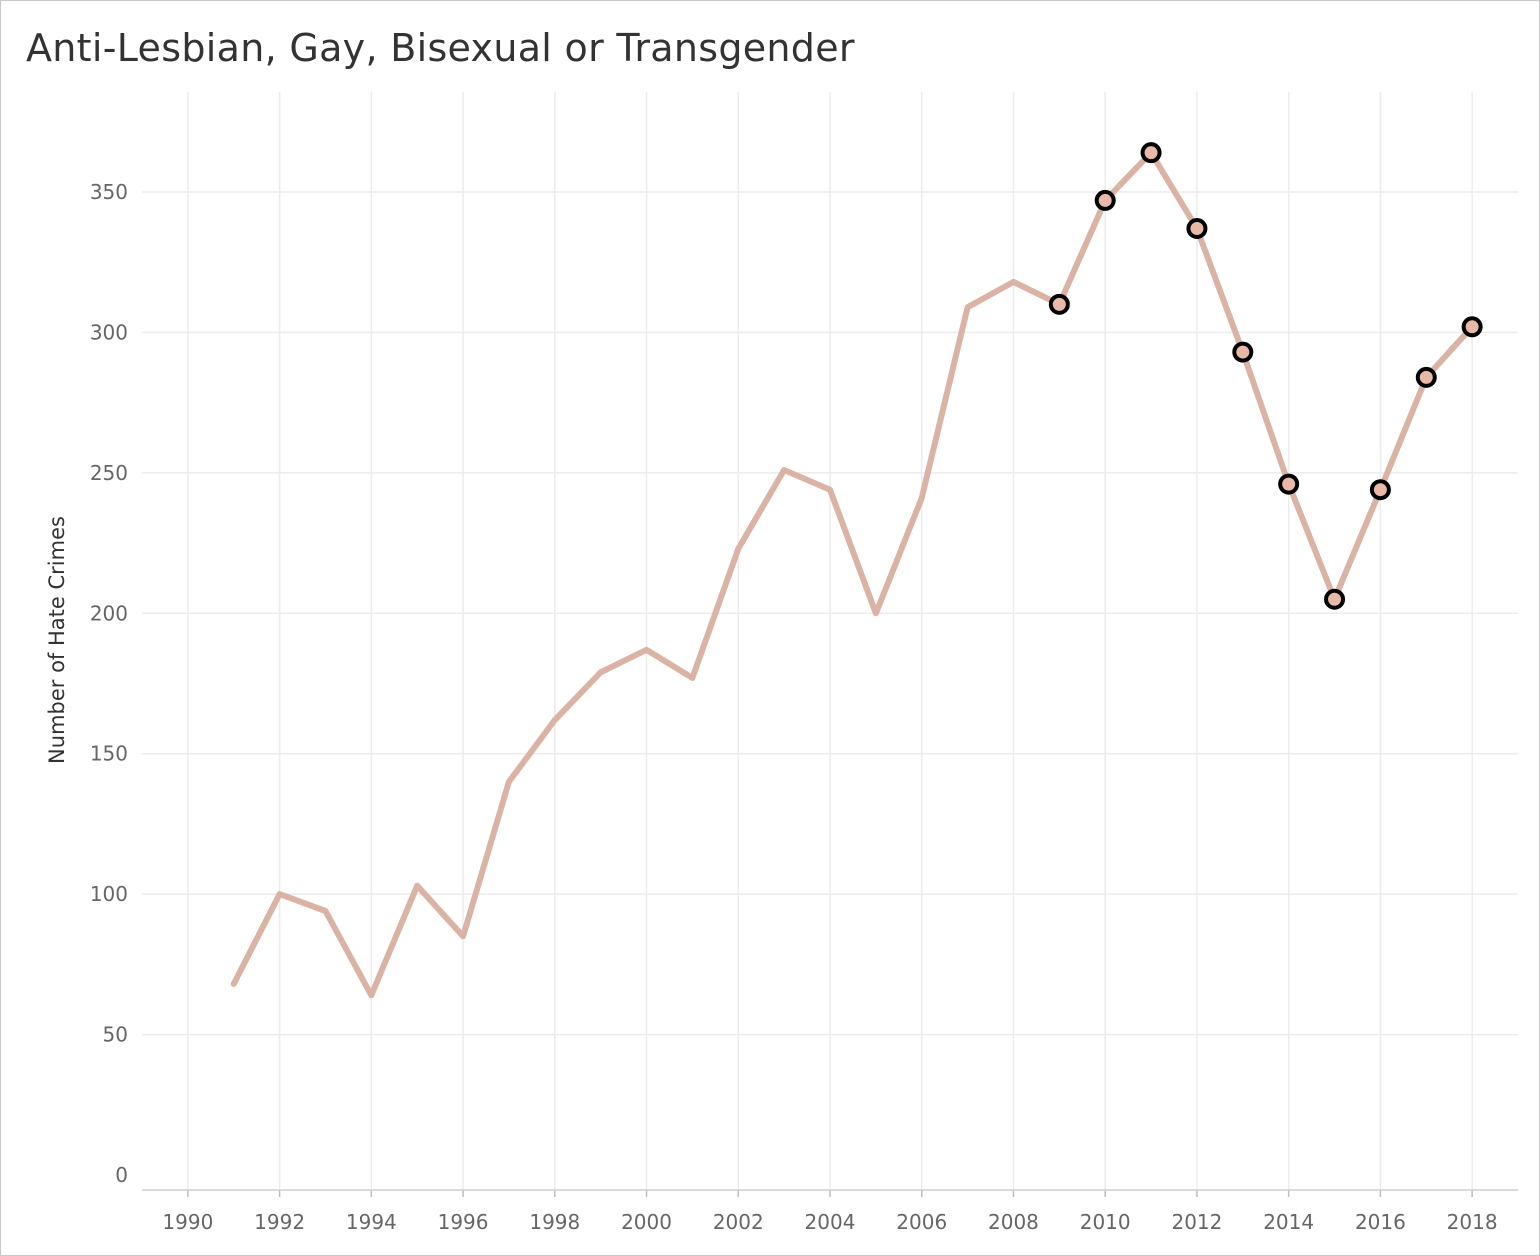 This screenshot has height=1256, width=1540. Describe the element at coordinates (1013, 1222) in the screenshot. I see `x-tick-label: 2008` at that location.